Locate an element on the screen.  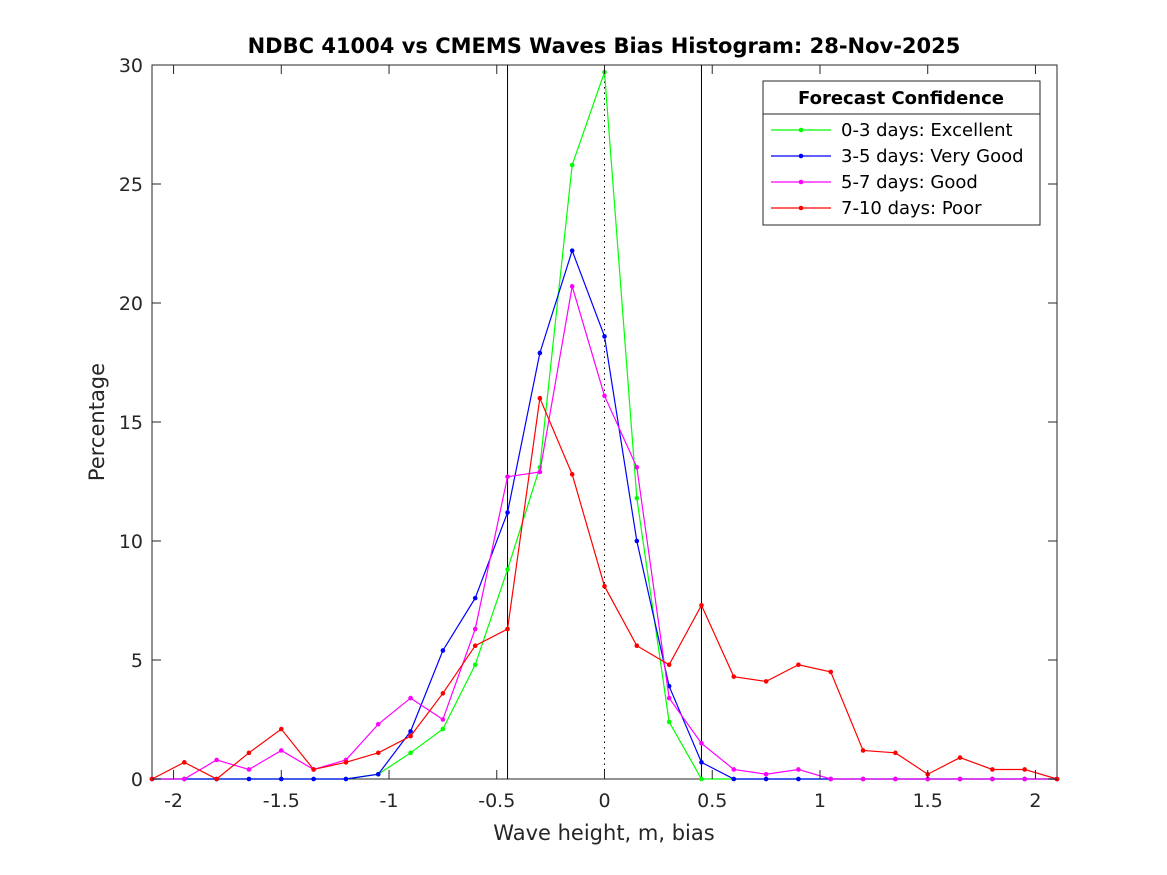
x-tick-label: 0.5 is located at coordinates (712, 801).